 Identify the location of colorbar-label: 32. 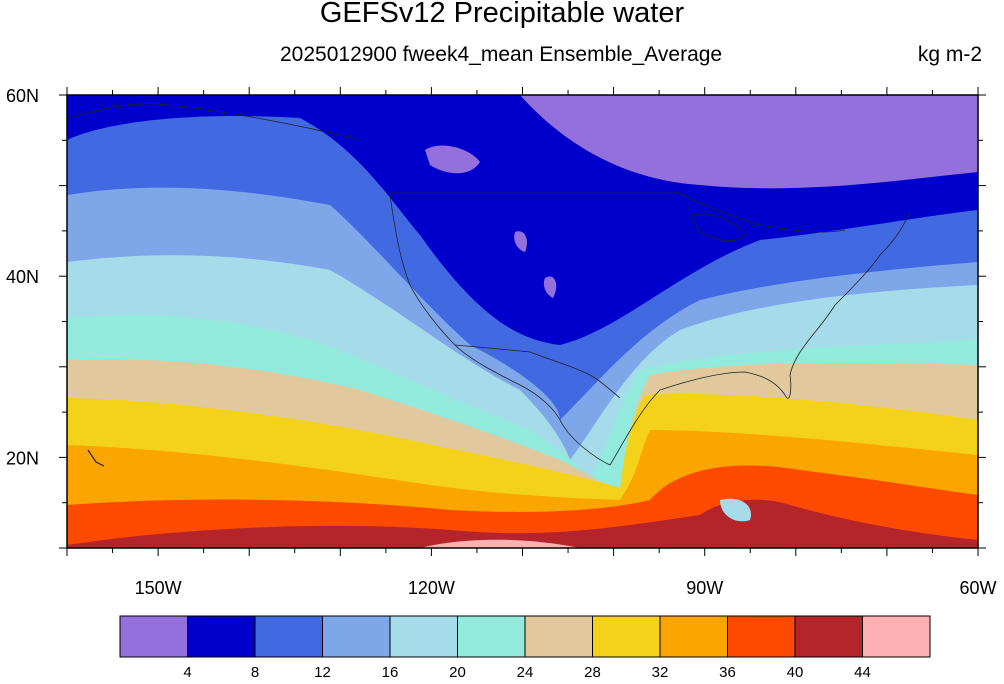
(660, 672).